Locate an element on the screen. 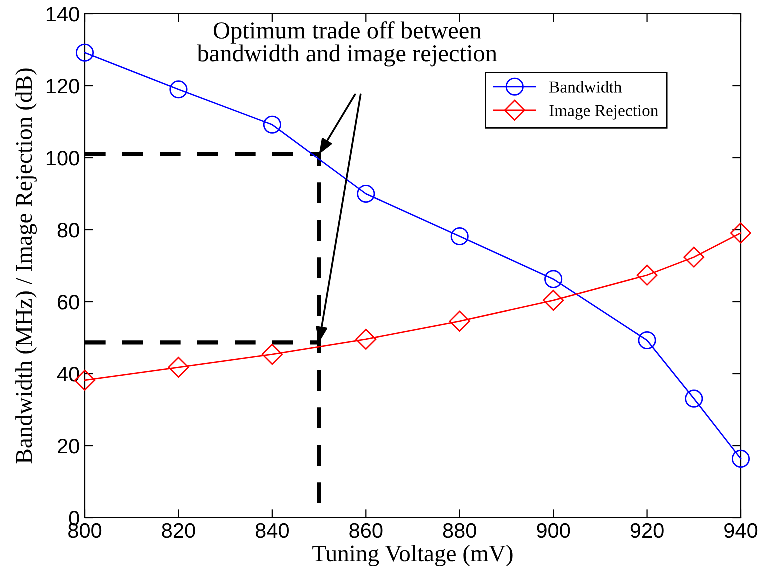 This screenshot has height=582, width=765. y-tick-label: 40 is located at coordinates (68, 374).